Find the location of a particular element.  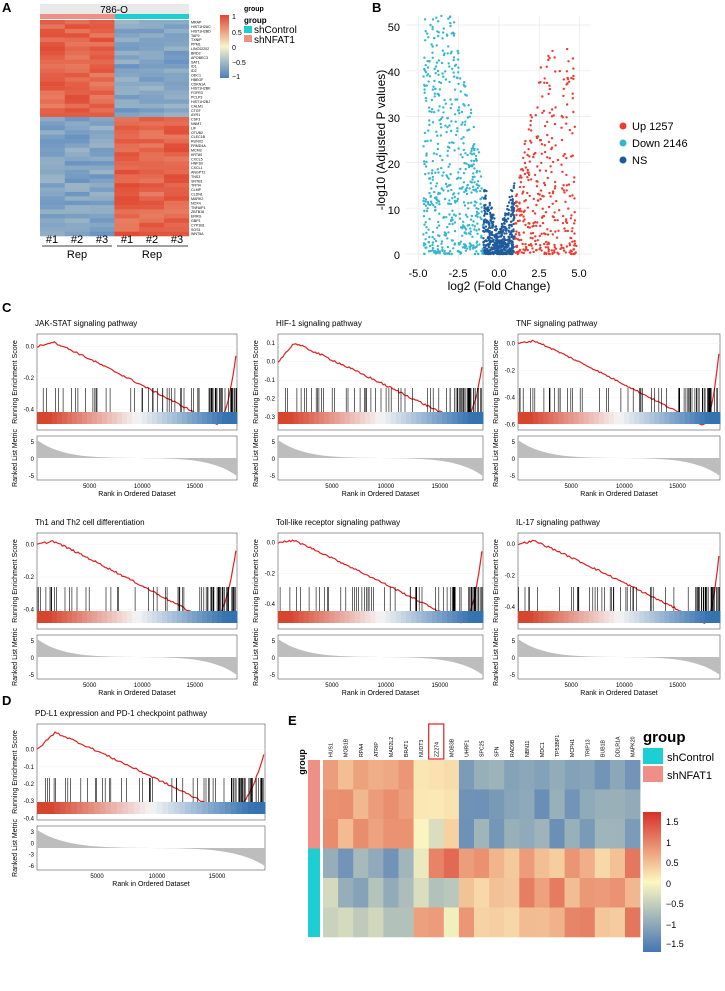

gene-label: ID1 is located at coordinates (194, 67).